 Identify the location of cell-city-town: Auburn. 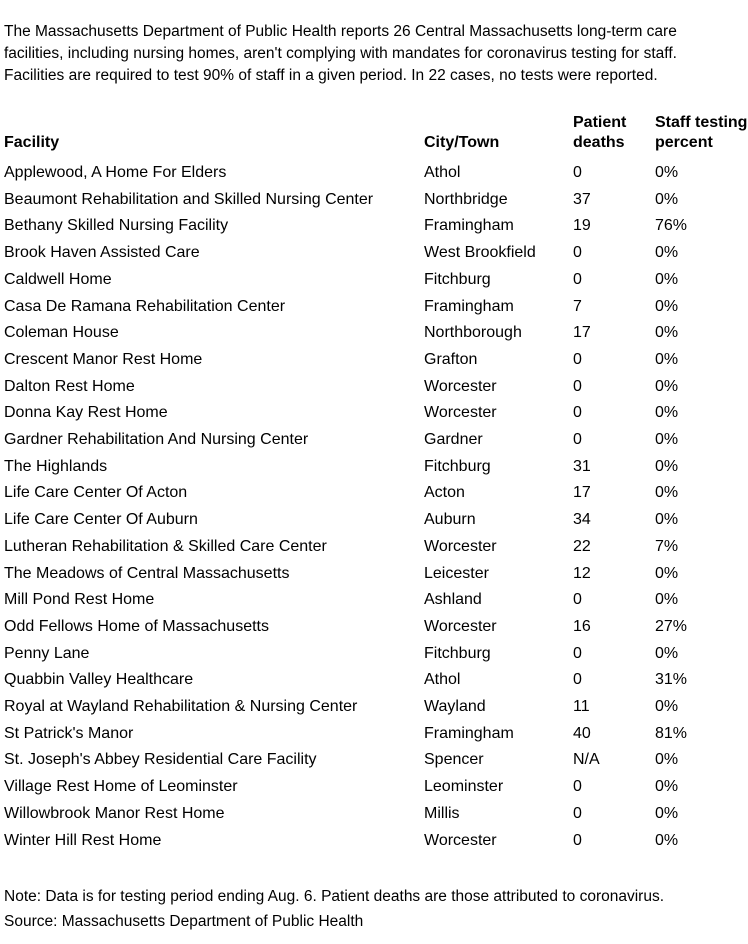
(450, 520).